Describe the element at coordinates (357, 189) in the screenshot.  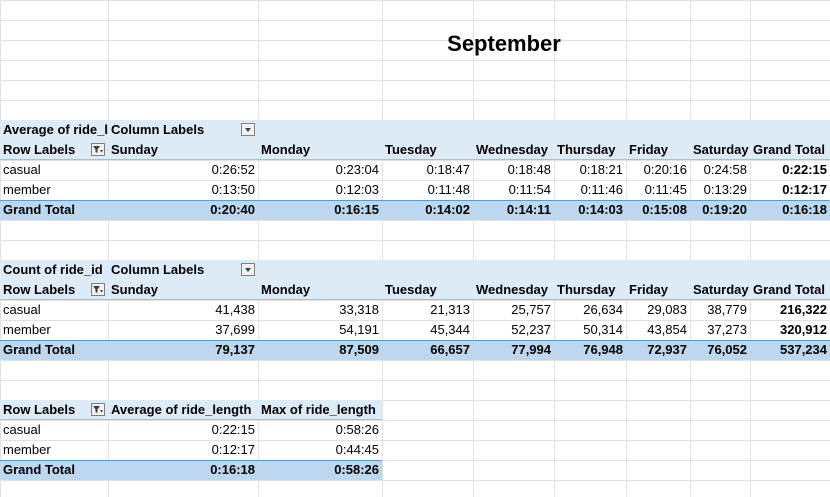
I see `data-cell: 0:12:03` at that location.